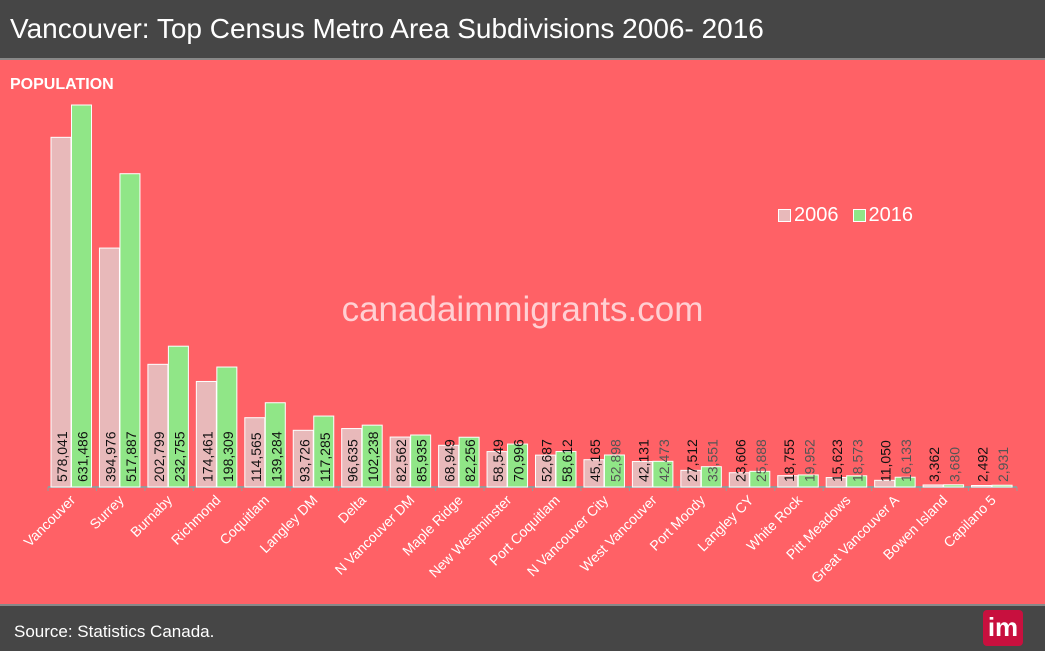  I want to click on legend: 2006 2016, so click(845, 215).